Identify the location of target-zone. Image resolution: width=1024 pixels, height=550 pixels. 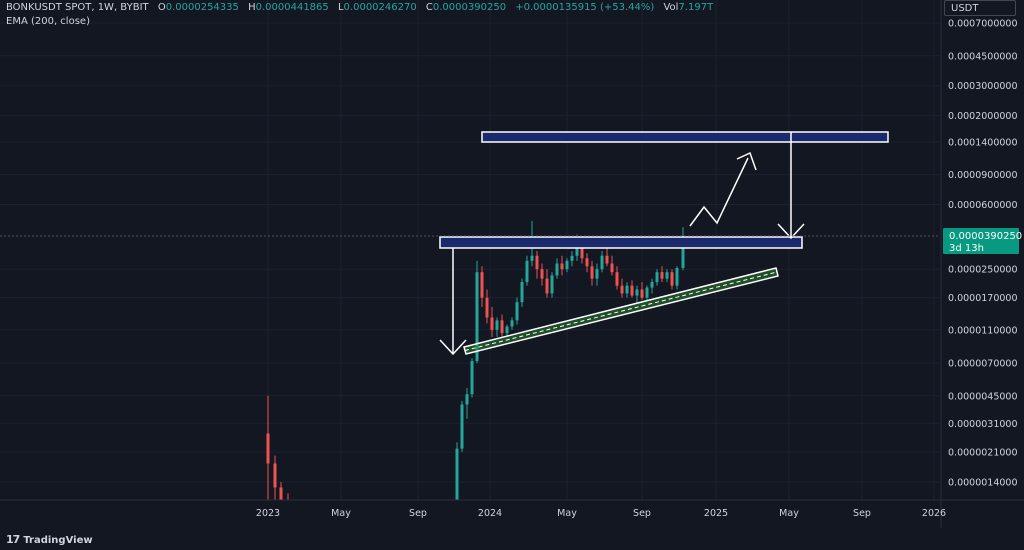
(685, 137).